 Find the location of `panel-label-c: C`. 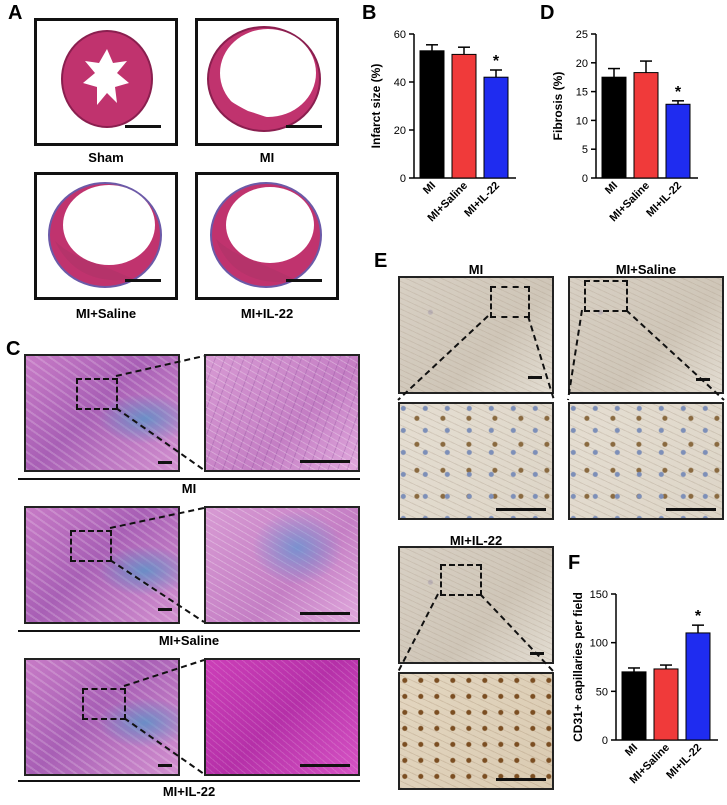

panel-label-c: C is located at coordinates (13, 349).